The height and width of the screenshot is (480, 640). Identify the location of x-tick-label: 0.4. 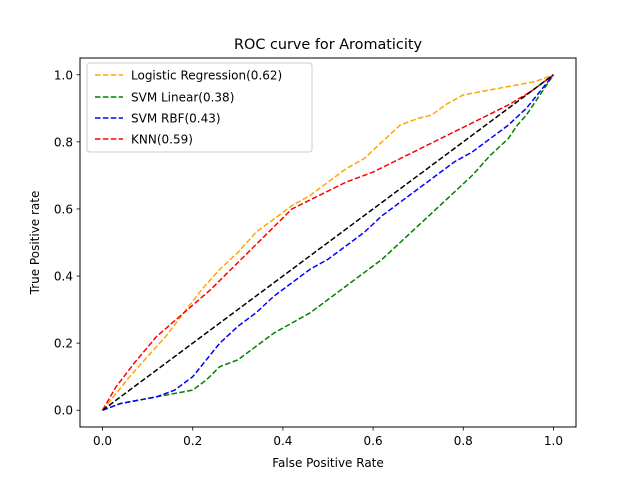
(282, 441).